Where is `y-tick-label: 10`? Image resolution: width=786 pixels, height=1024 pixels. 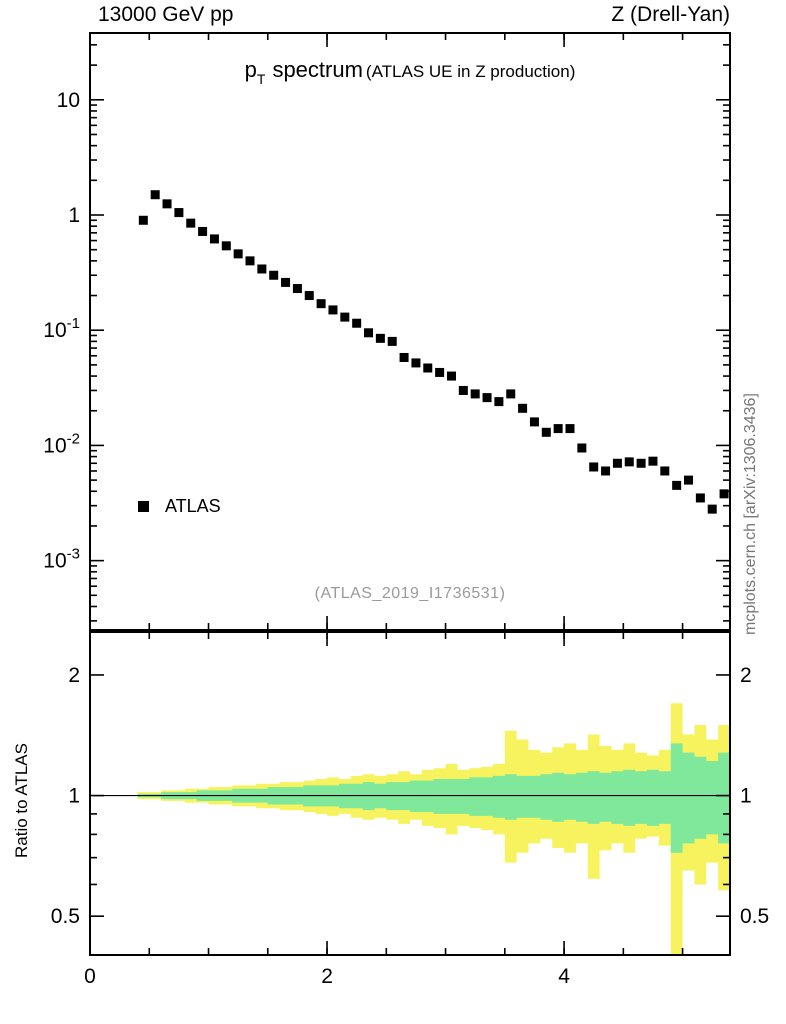
y-tick-label: 10 is located at coordinates (68, 100).